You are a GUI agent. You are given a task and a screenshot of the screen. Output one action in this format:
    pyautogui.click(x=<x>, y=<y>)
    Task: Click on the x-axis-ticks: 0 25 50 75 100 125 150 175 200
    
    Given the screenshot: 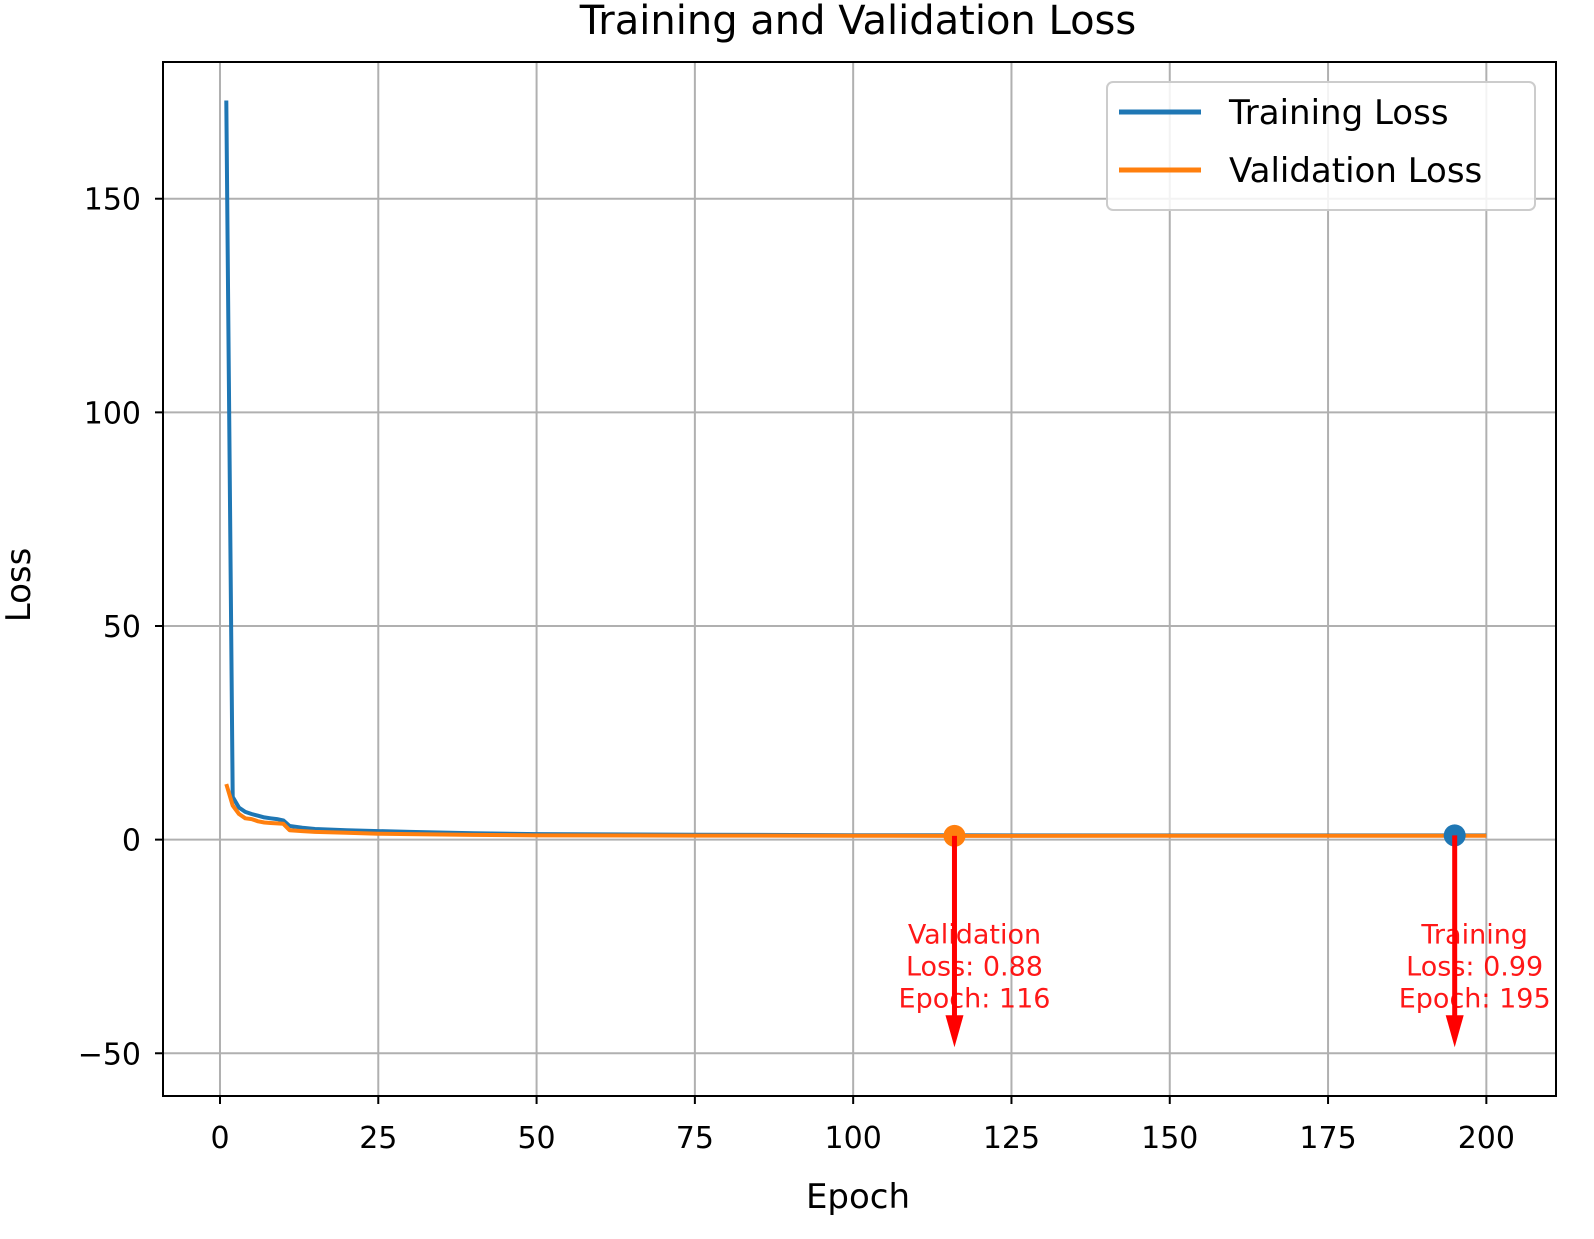 What is the action you would take?
    pyautogui.click(x=862, y=1126)
    